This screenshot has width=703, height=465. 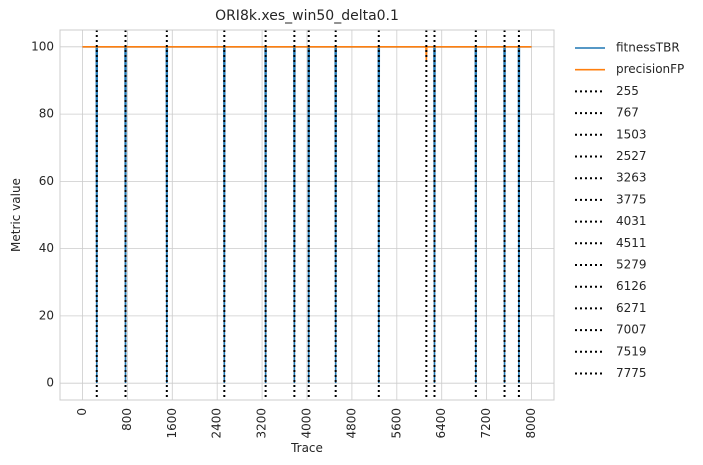 What do you see at coordinates (607, 91) in the screenshot?
I see `legend-item-255: 255` at bounding box center [607, 91].